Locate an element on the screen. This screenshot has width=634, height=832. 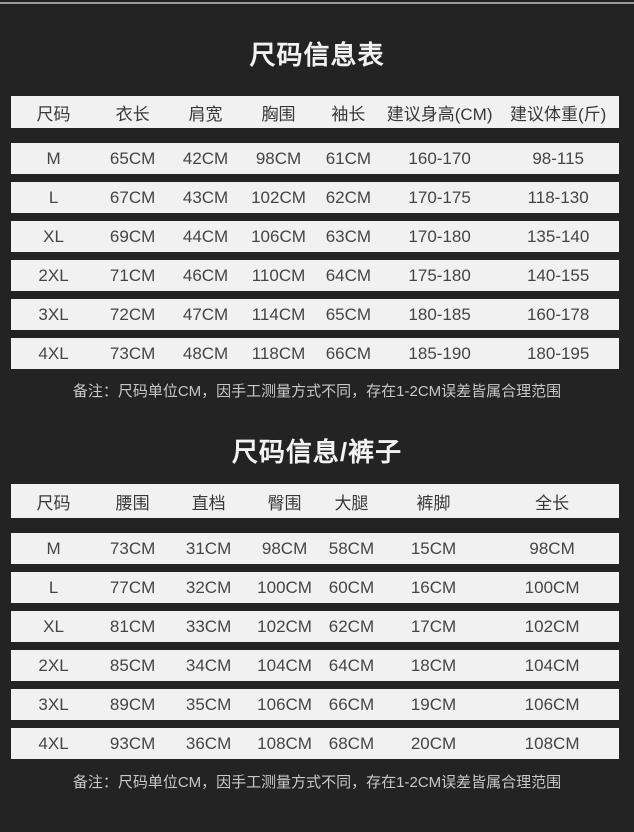
header-cell-rise: 直档 is located at coordinates (208, 503).